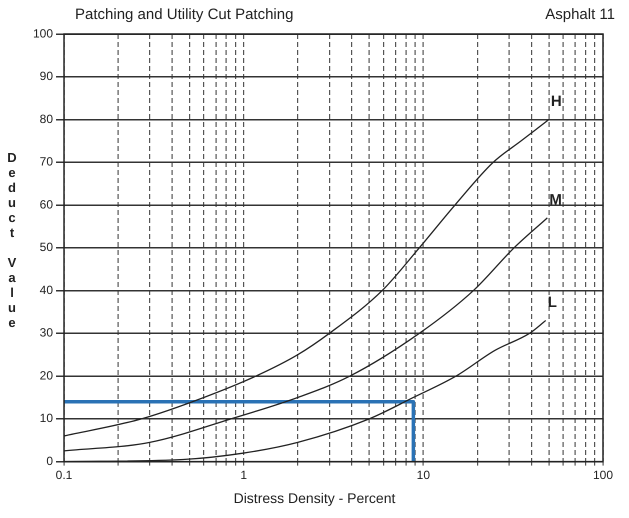 The image size is (629, 518). What do you see at coordinates (47, 247) in the screenshot?
I see `y-tick-label: 50` at bounding box center [47, 247].